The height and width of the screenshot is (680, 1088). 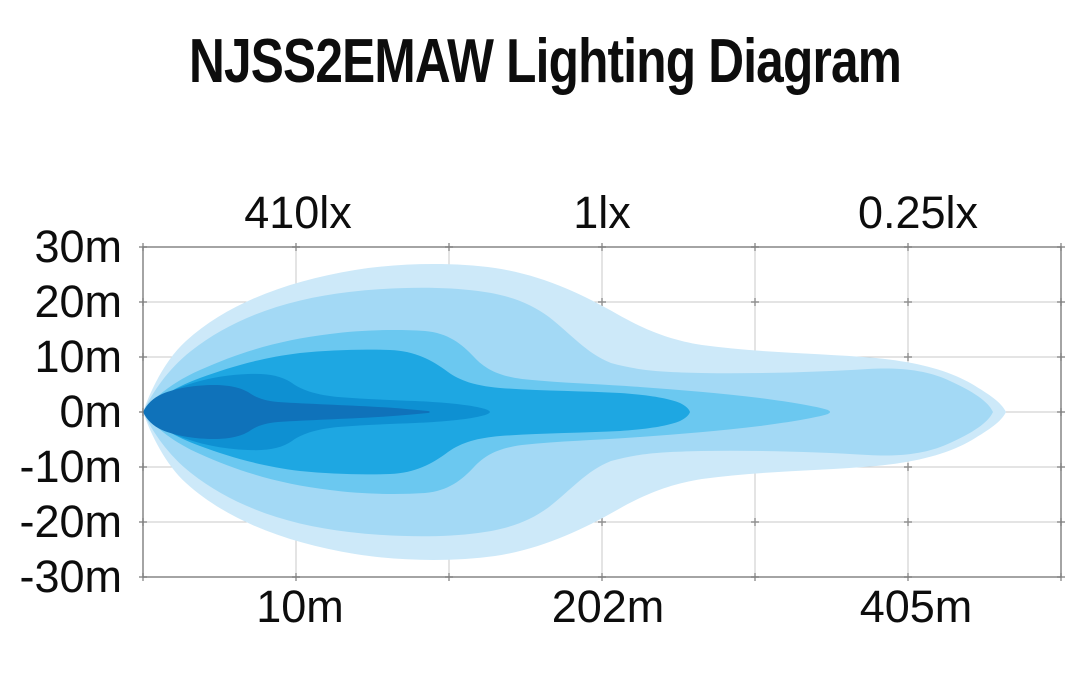 I want to click on bottom-label-202m: 202m, so click(x=608, y=606).